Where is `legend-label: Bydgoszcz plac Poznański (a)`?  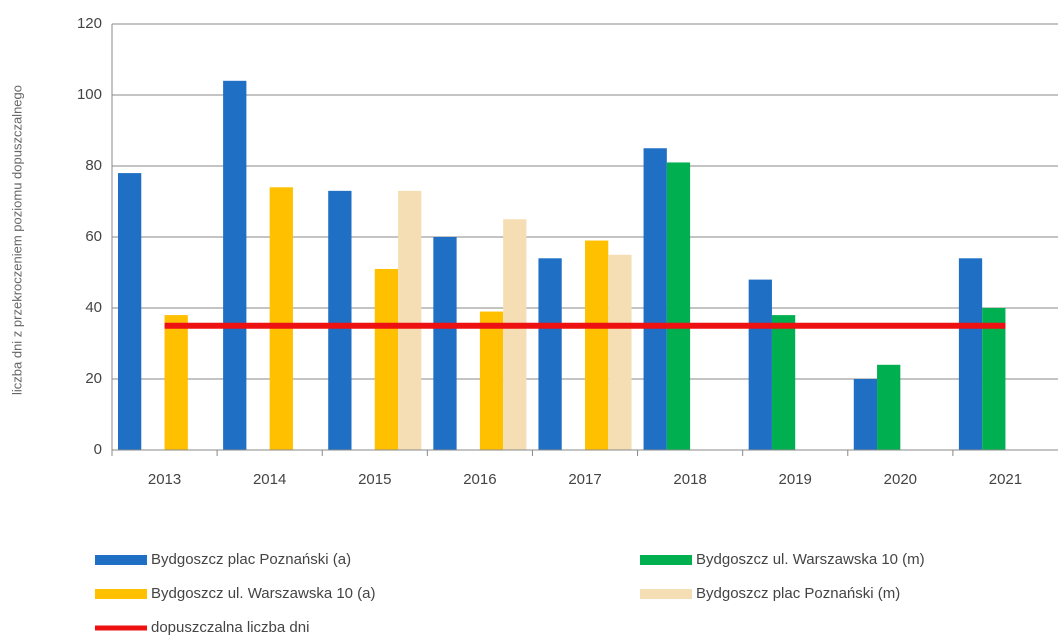
legend-label: Bydgoszcz plac Poznański (a) is located at coordinates (251, 559).